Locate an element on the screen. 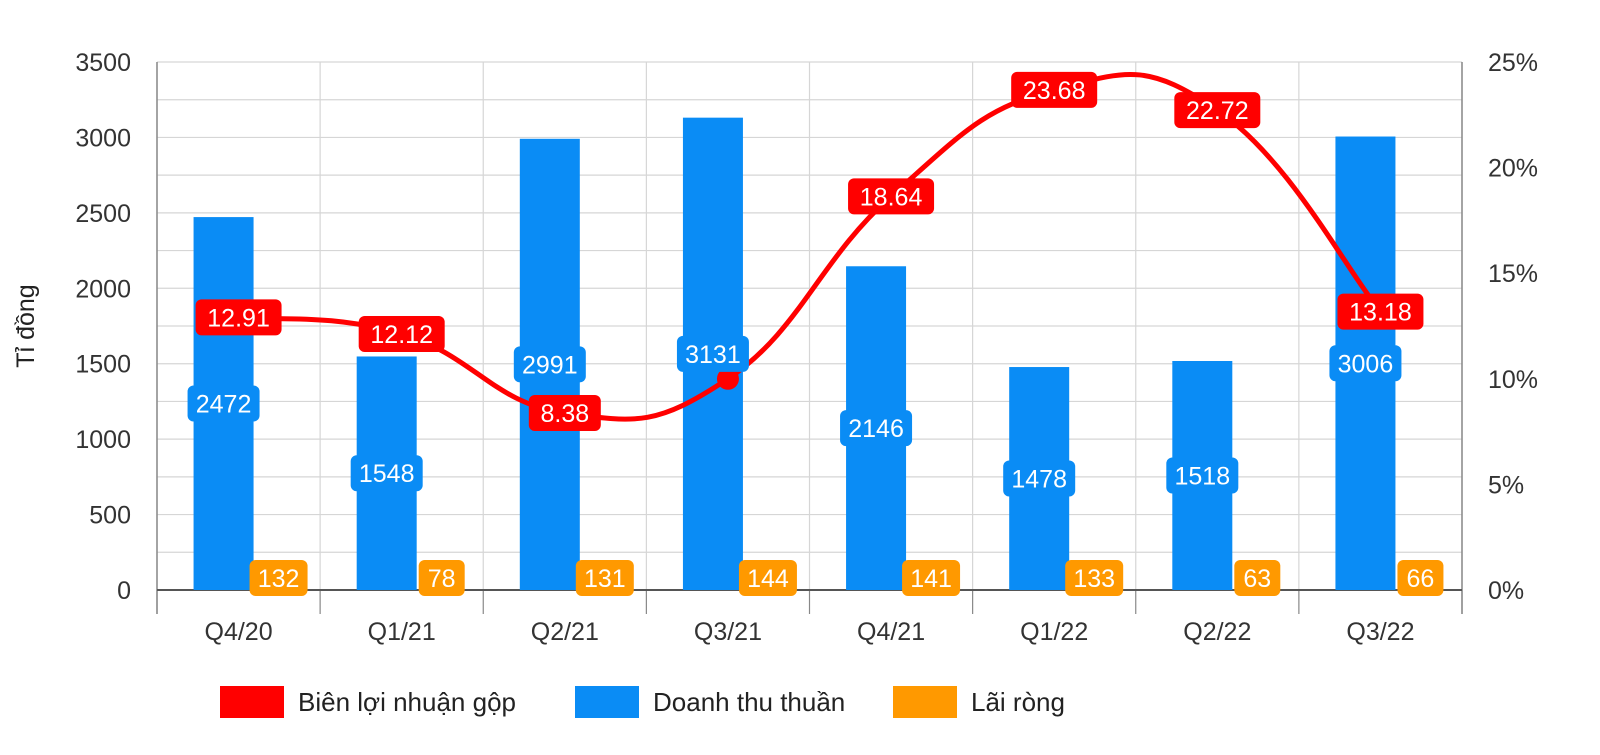  x-tick-label: Q2/21 is located at coordinates (565, 632).